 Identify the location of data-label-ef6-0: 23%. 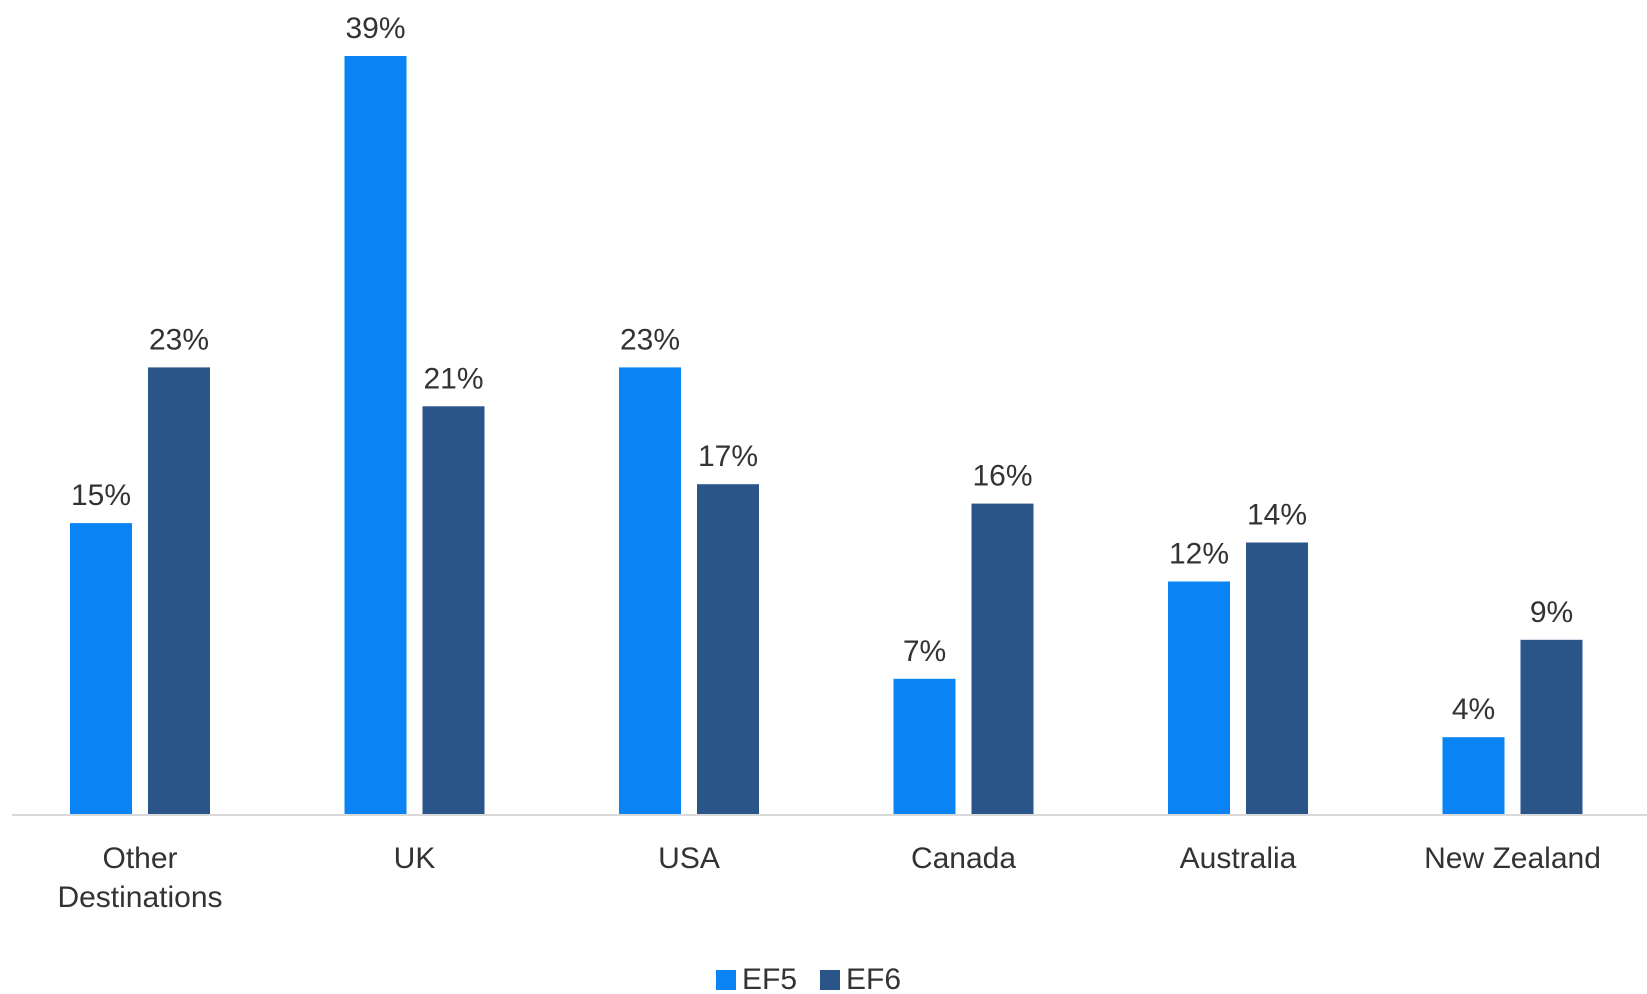
(179, 339).